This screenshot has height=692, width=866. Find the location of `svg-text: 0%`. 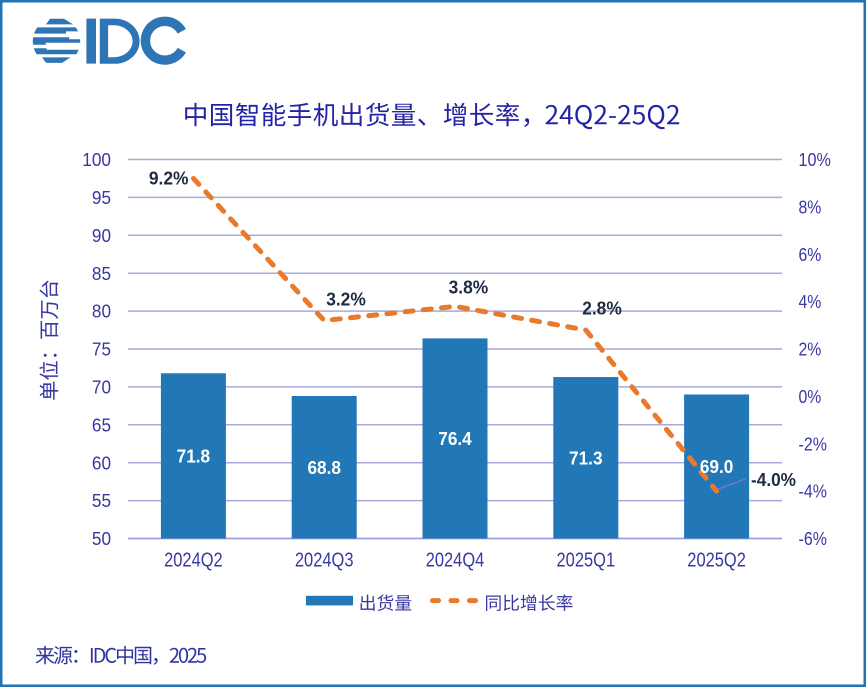

svg-text: 0% is located at coordinates (810, 396).